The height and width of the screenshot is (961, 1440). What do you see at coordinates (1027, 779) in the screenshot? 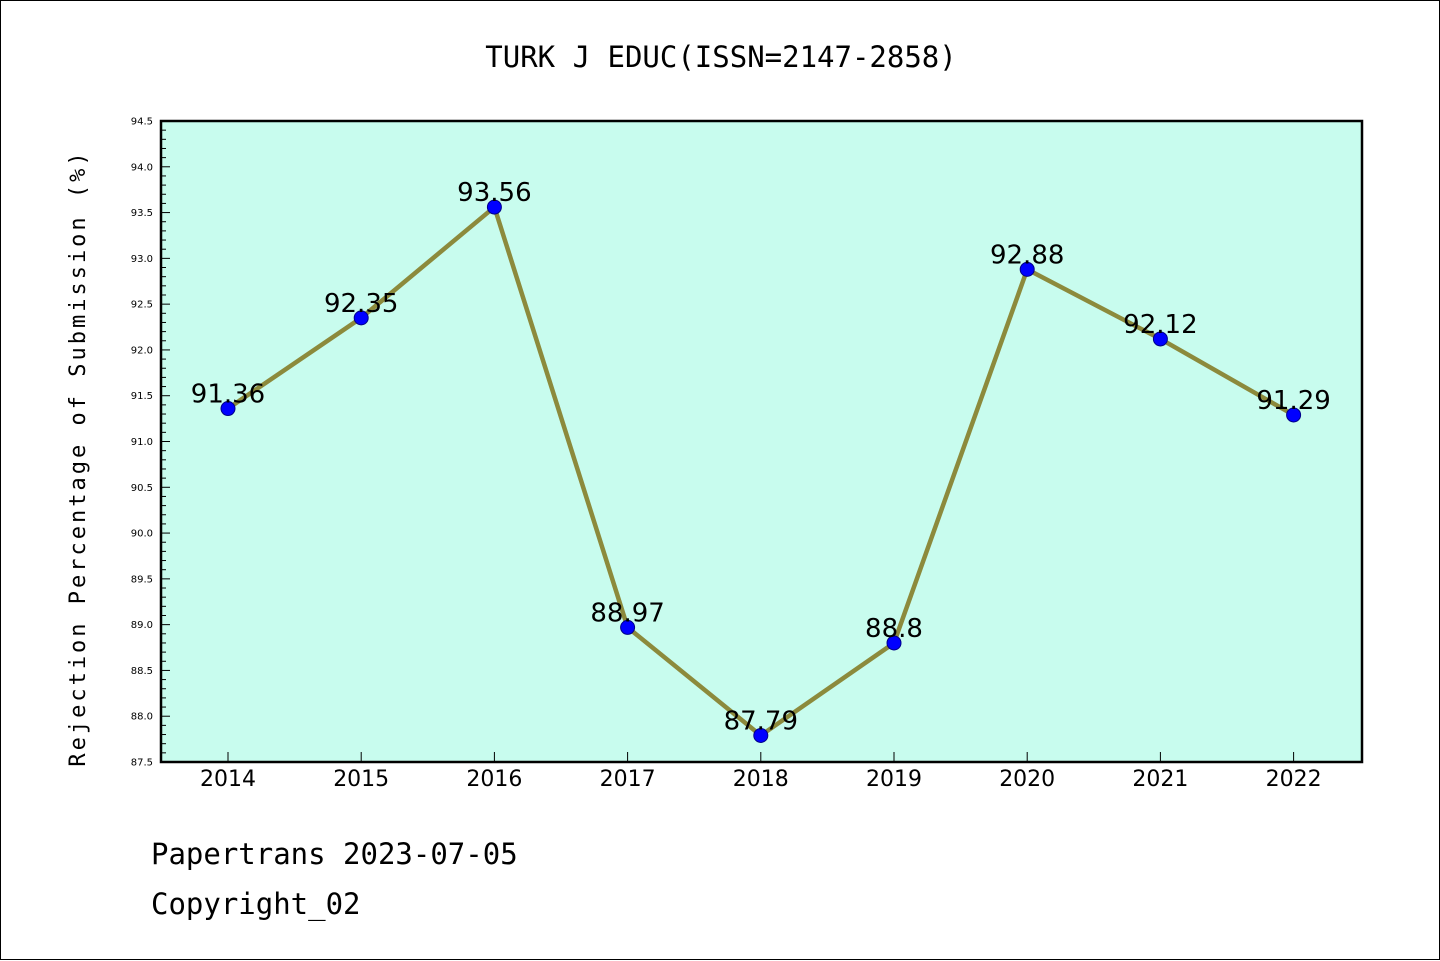
I see `x-tick-label: 2020` at bounding box center [1027, 779].